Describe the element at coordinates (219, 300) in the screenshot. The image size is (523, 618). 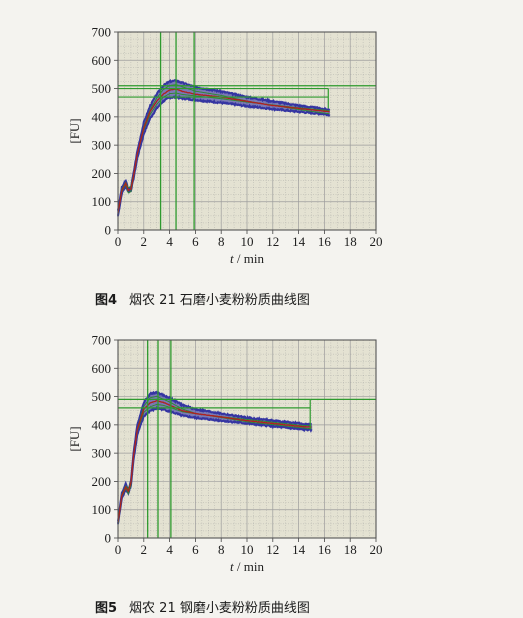
I see `figure-4-caption-text: 烟农 21 石磨小麦粉粉质曲线图` at that location.